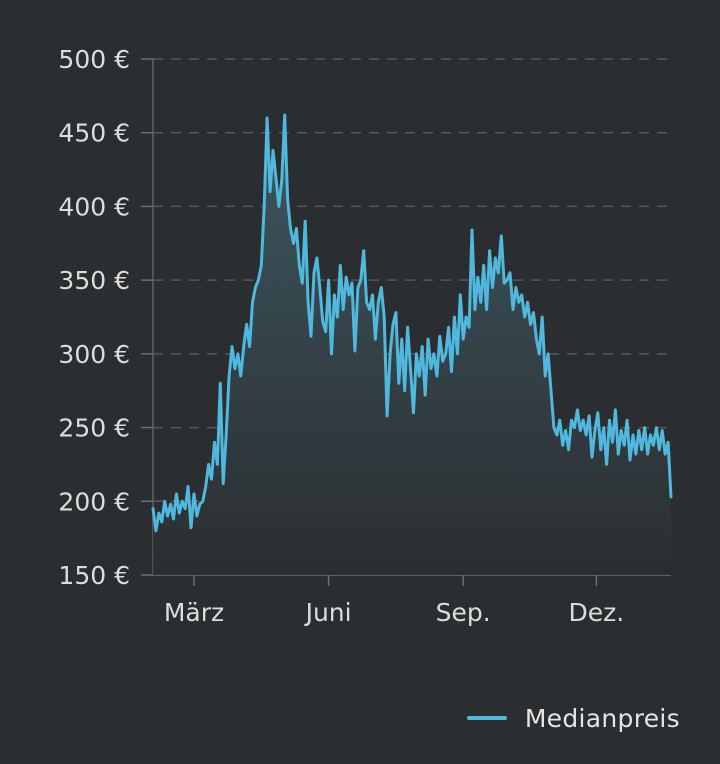  I want to click on y-tick-label-450: 450 €, so click(94, 133).